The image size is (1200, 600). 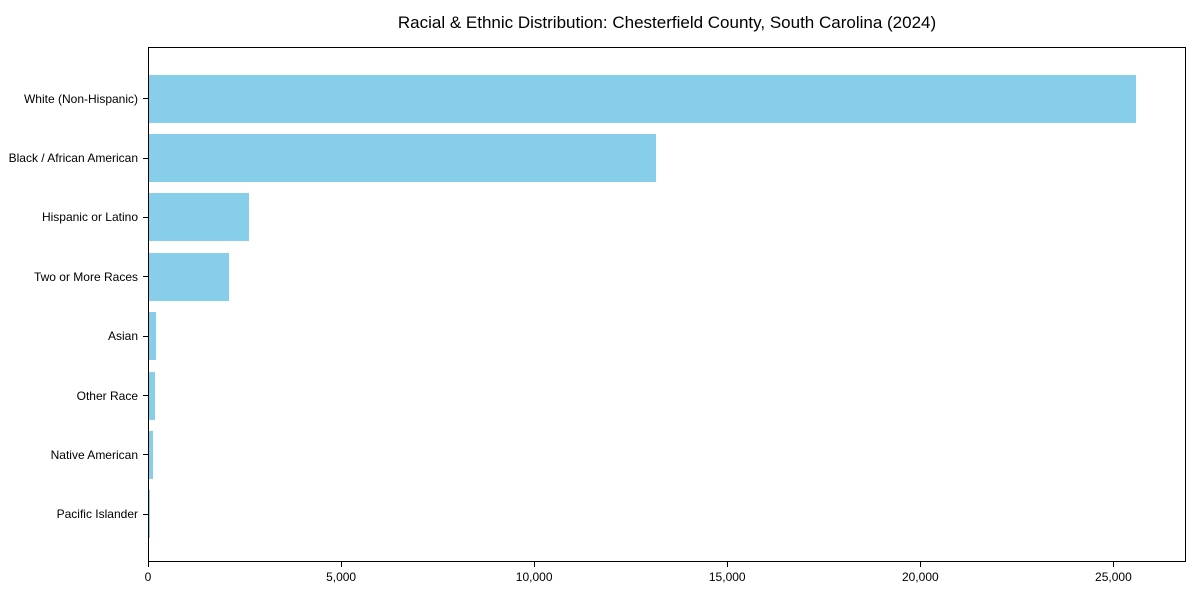 What do you see at coordinates (89, 217) in the screenshot?
I see `y-tick-label-hispanic-or-latino: Hispanic or Latino` at bounding box center [89, 217].